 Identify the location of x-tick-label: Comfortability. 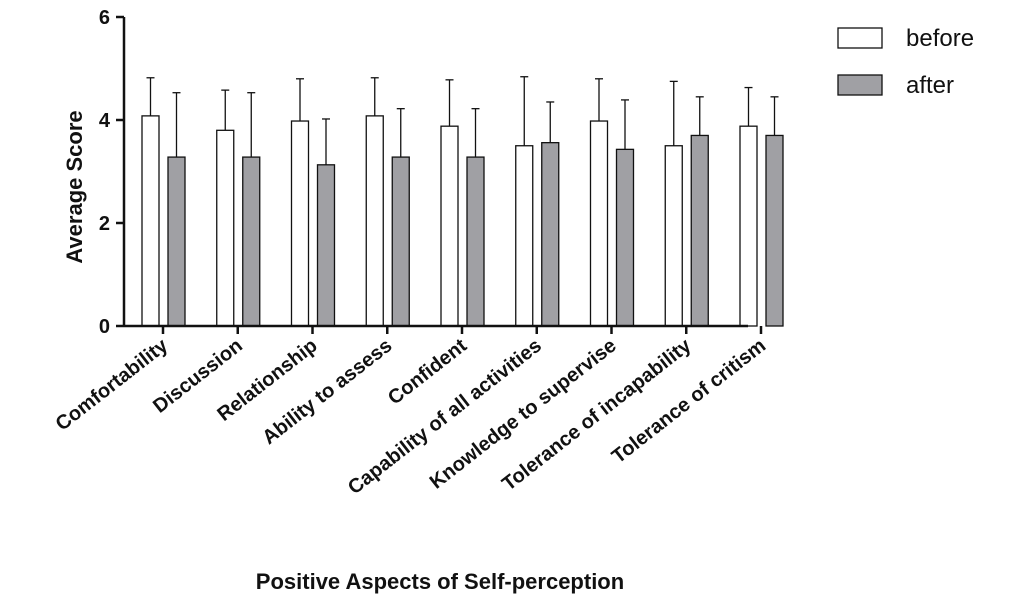
(112, 384).